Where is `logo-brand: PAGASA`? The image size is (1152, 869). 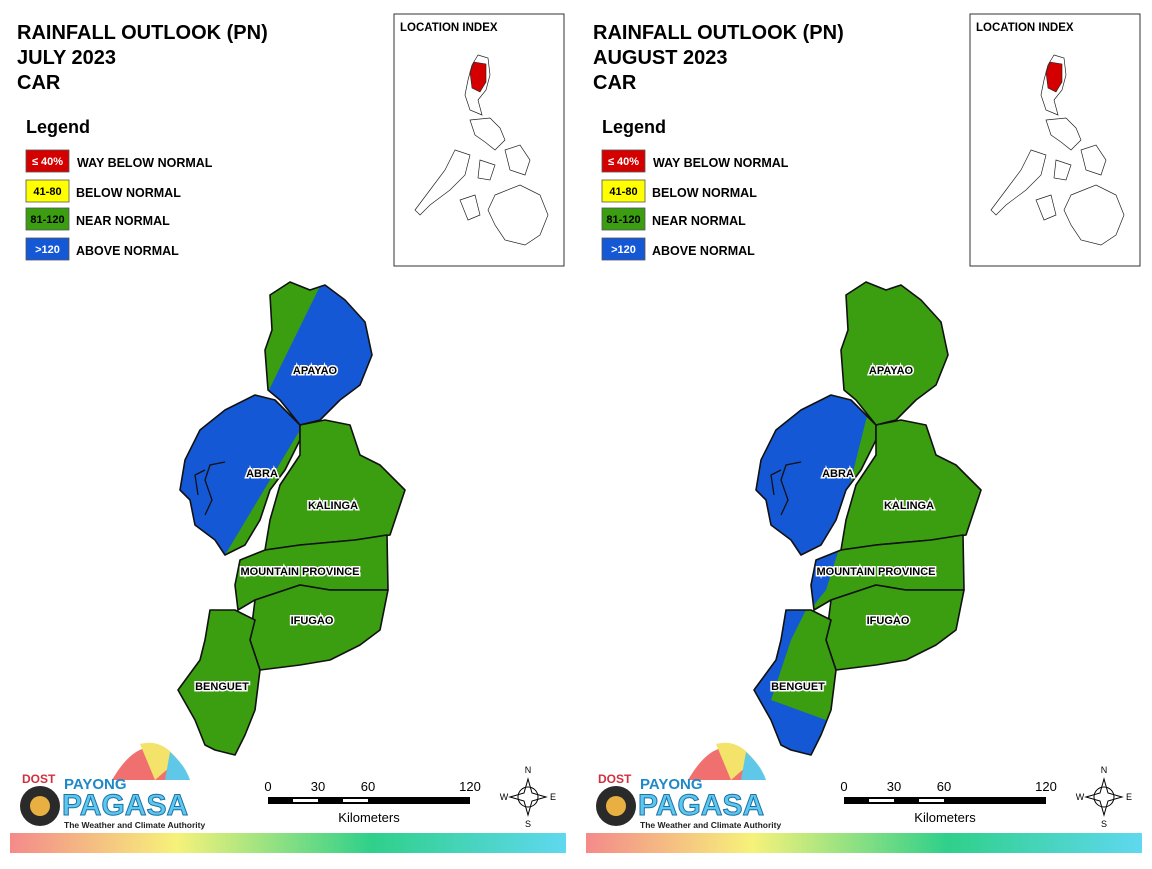 logo-brand: PAGASA is located at coordinates (125, 805).